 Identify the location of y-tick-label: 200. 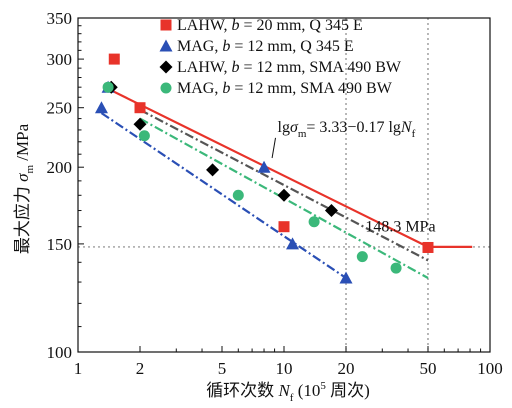
(60, 167).